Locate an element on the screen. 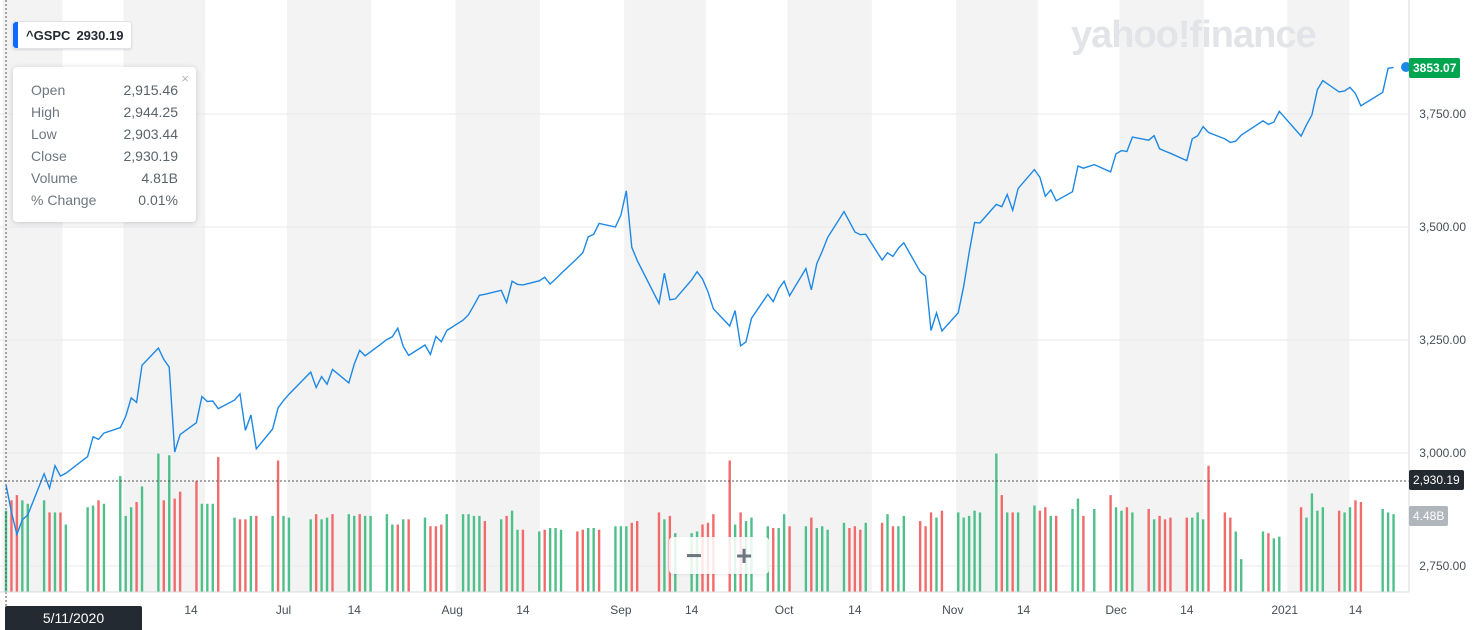 The image size is (1479, 630). tooltip-row-close: Close 2,930.19 is located at coordinates (104, 156).